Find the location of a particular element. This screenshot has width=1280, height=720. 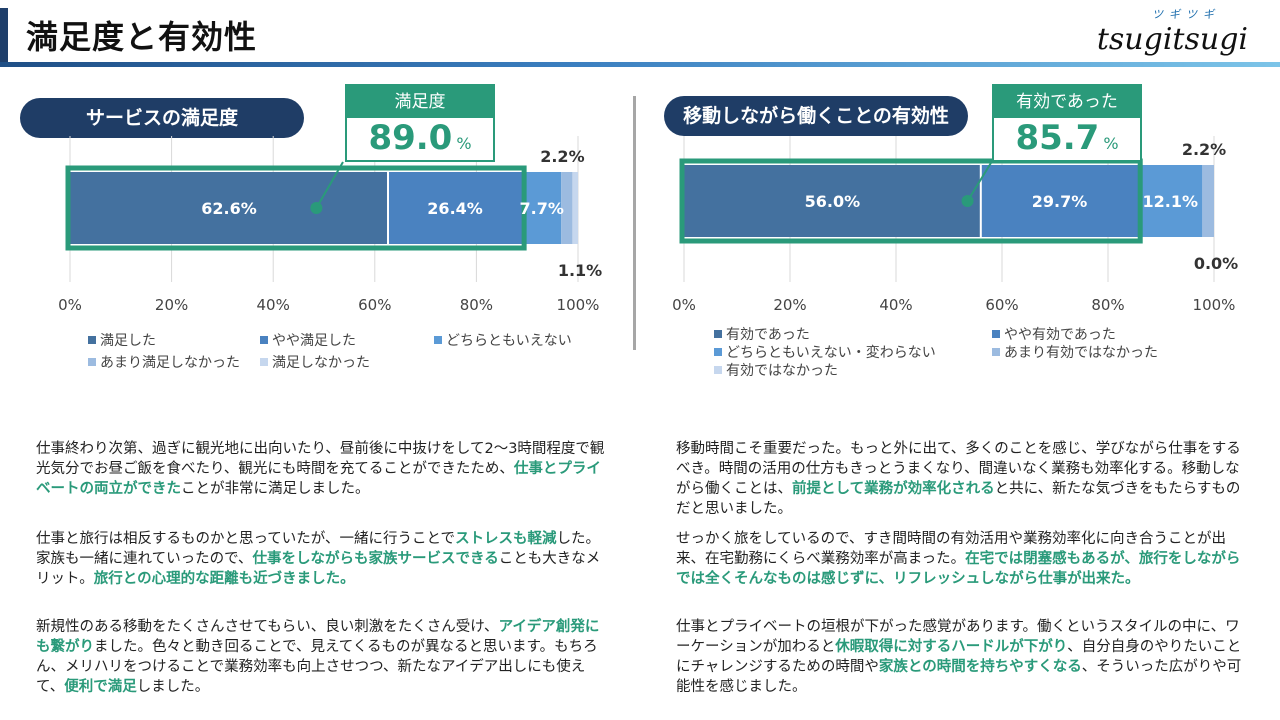

data-label: 1.1% is located at coordinates (580, 270).